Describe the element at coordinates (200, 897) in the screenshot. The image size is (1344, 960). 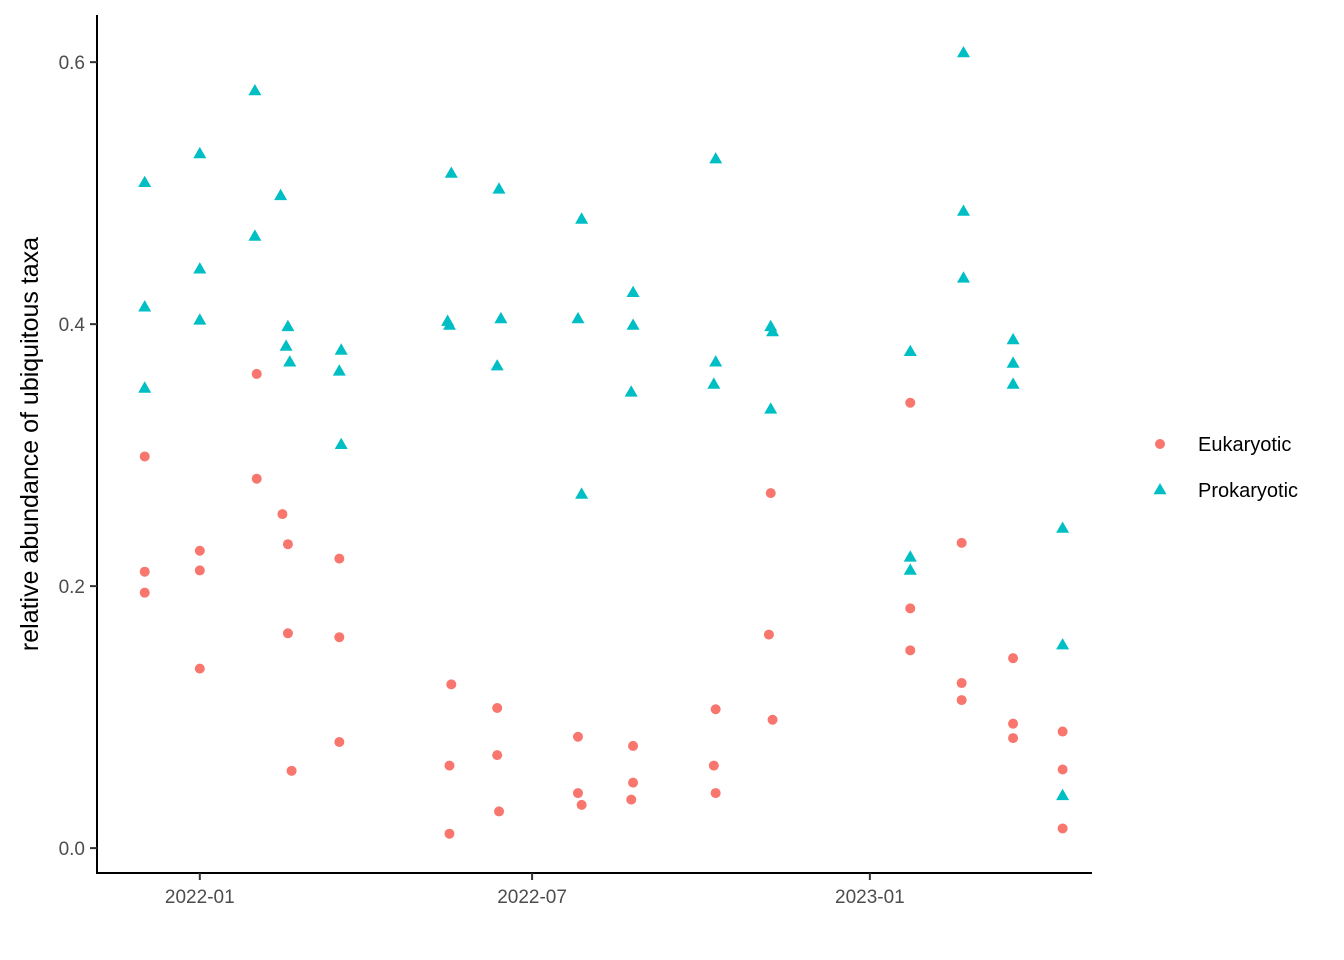
I see `x-tick-label: 2022-01` at that location.